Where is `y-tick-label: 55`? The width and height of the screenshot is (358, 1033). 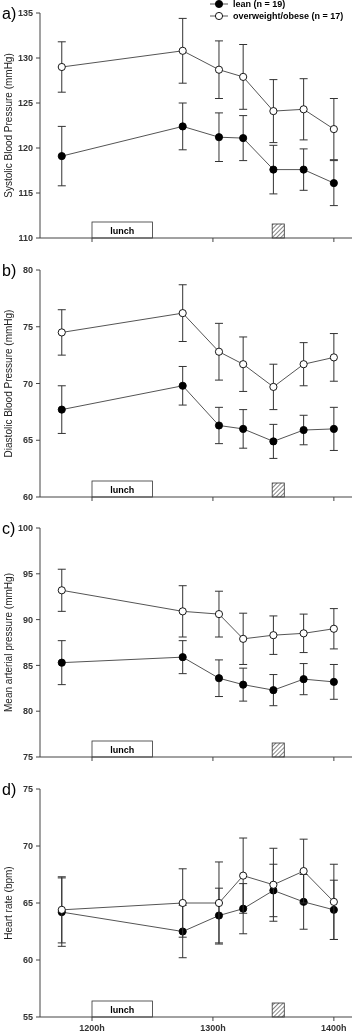 y-tick-label: 55 is located at coordinates (27, 1017).